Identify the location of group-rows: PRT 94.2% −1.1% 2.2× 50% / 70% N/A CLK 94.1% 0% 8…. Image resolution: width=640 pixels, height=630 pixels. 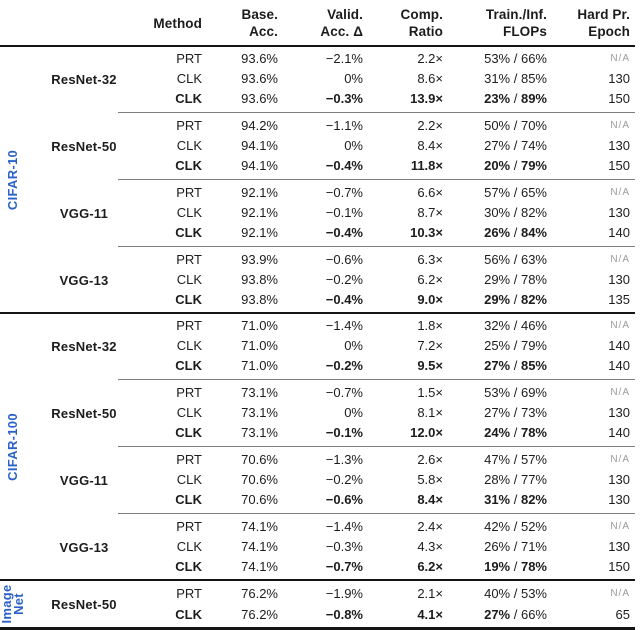
(387, 146).